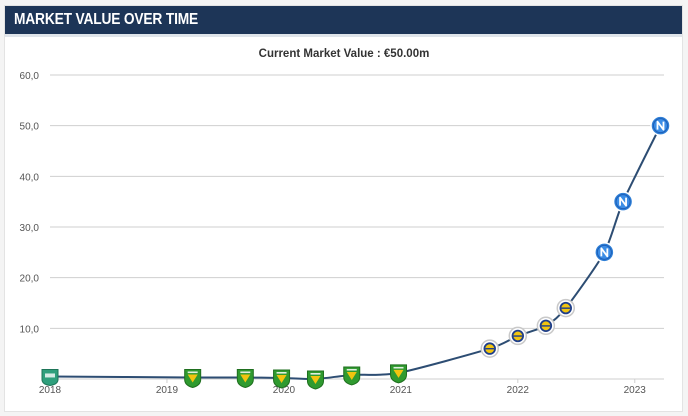  Describe the element at coordinates (401, 390) in the screenshot. I see `x-tick-label: 2021` at that location.